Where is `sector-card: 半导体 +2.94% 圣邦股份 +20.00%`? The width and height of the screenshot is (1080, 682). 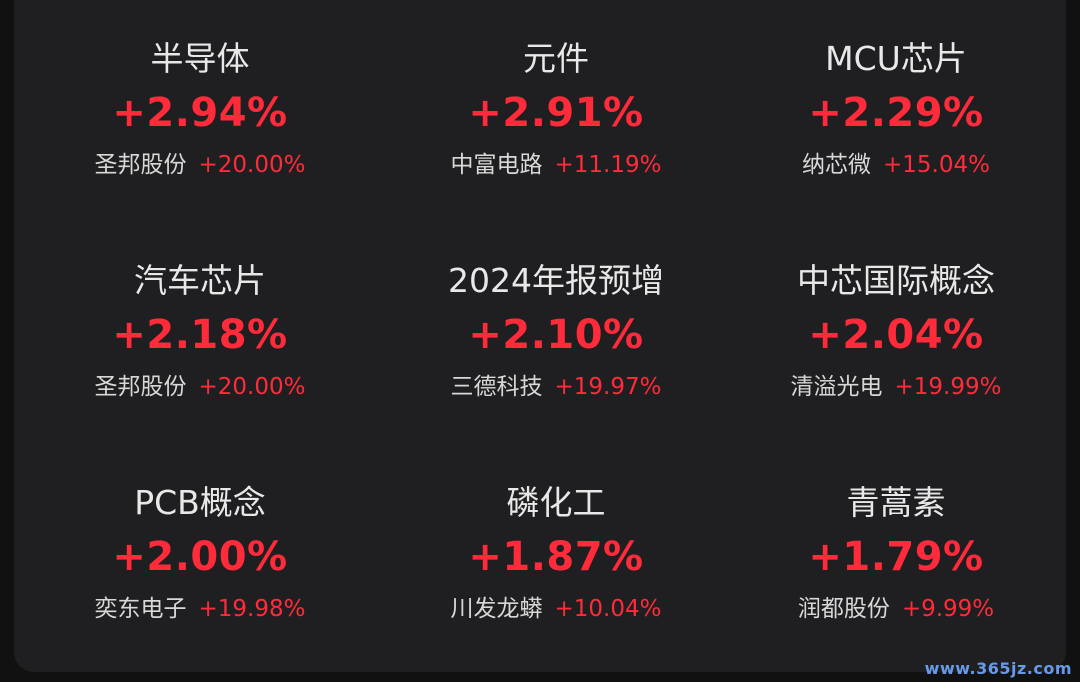
sector-card: 半导体 +2.94% 圣邦股份 +20.00% is located at coordinates (200, 111).